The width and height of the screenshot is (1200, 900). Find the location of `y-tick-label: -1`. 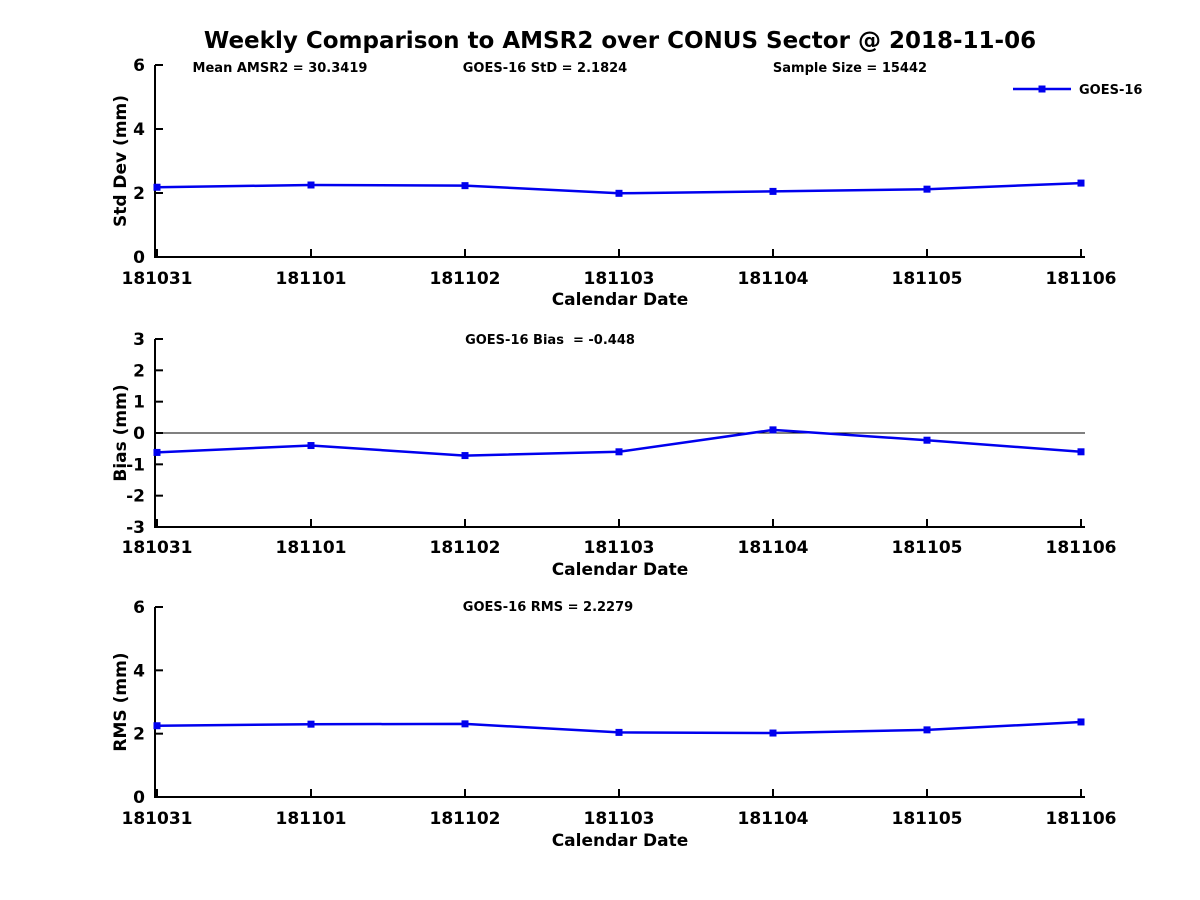

y-tick-label: -1 is located at coordinates (135, 465).